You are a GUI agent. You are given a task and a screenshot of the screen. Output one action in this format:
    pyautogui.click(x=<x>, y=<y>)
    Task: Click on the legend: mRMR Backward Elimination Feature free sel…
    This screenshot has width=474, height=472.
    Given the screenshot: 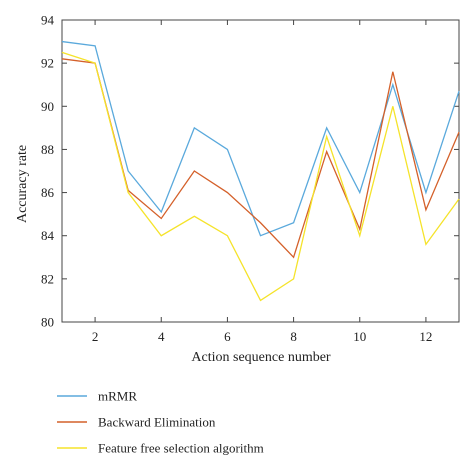 What is the action you would take?
    pyautogui.click(x=160, y=422)
    